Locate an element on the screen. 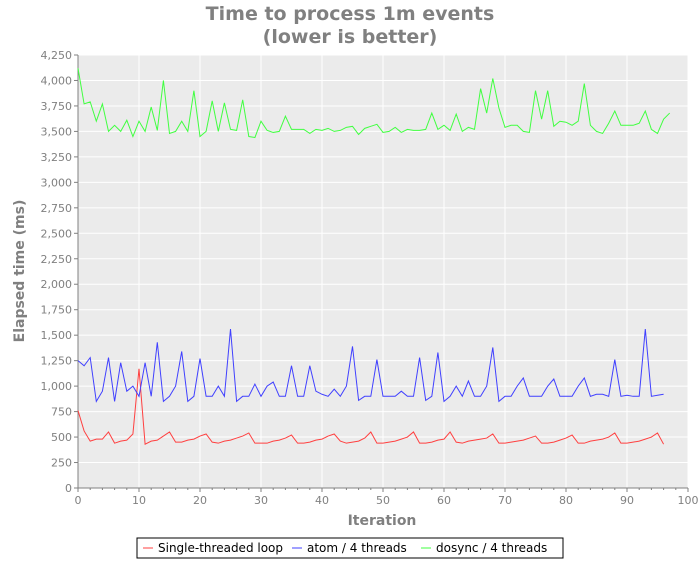 This screenshot has width=700, height=564. y-tick-label-3: 750 is located at coordinates (61, 412).